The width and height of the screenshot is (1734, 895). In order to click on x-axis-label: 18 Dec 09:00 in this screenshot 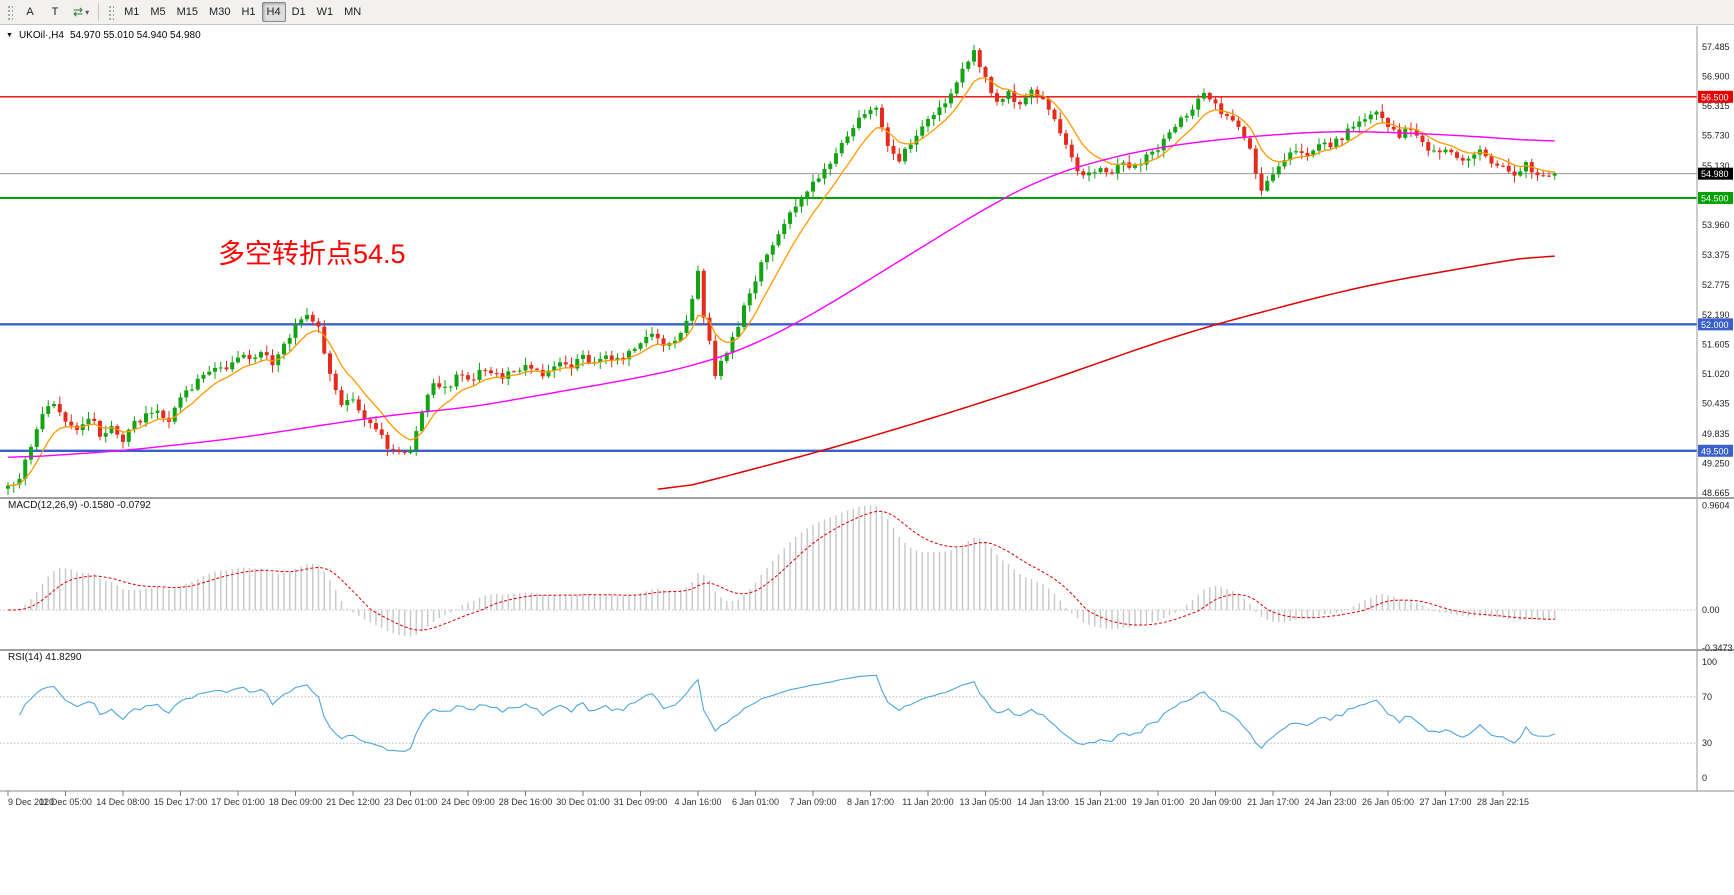, I will do `click(296, 802)`.